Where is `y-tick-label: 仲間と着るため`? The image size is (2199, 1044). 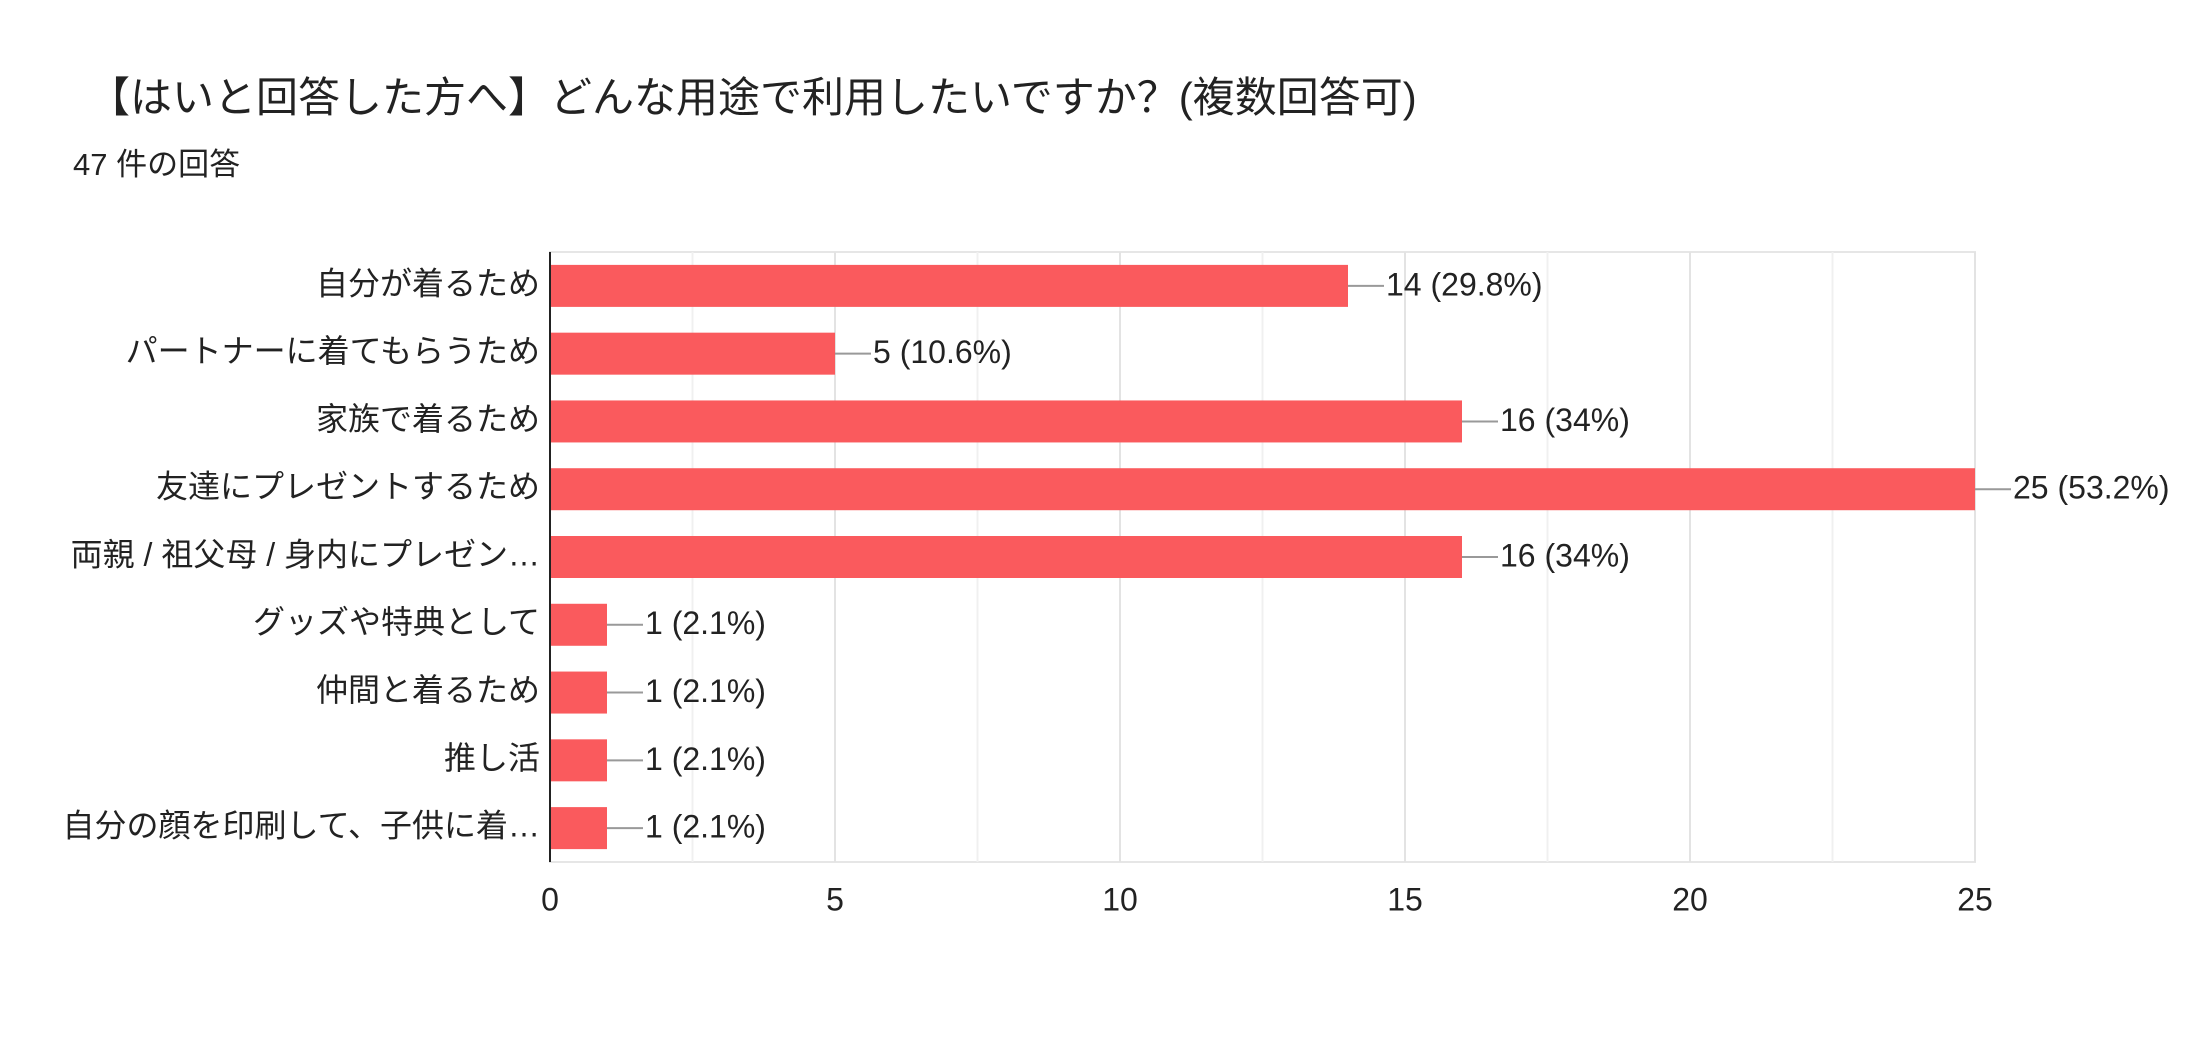
y-tick-label: 仲間と着るため is located at coordinates (428, 690).